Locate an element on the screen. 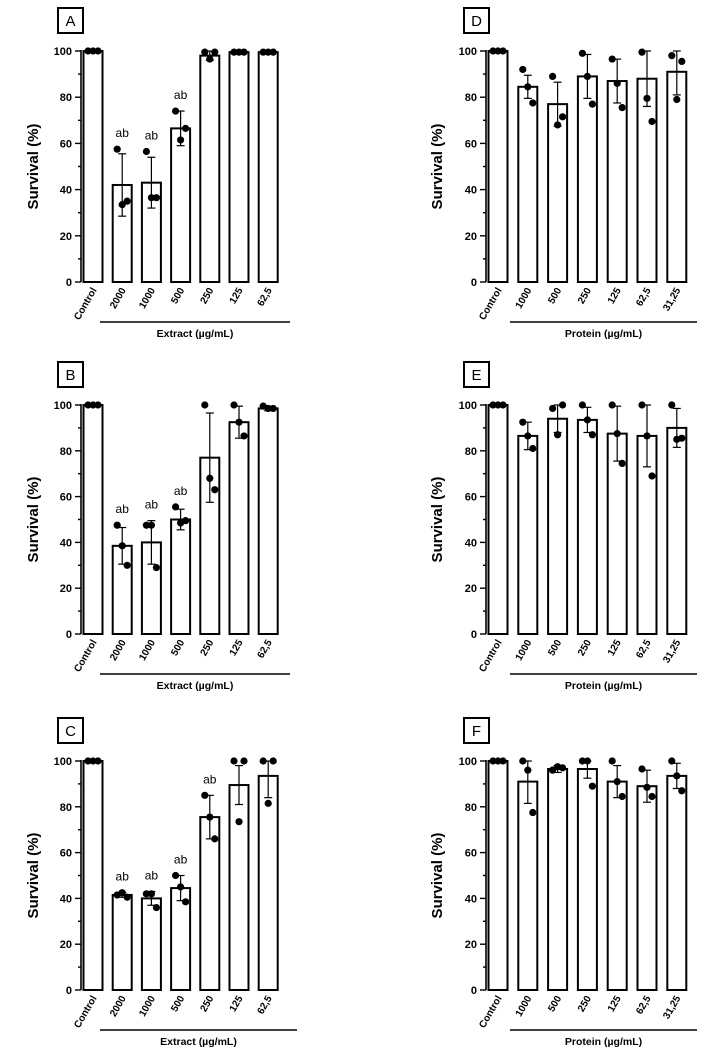  y-tick-label: 40 is located at coordinates (66, 191).